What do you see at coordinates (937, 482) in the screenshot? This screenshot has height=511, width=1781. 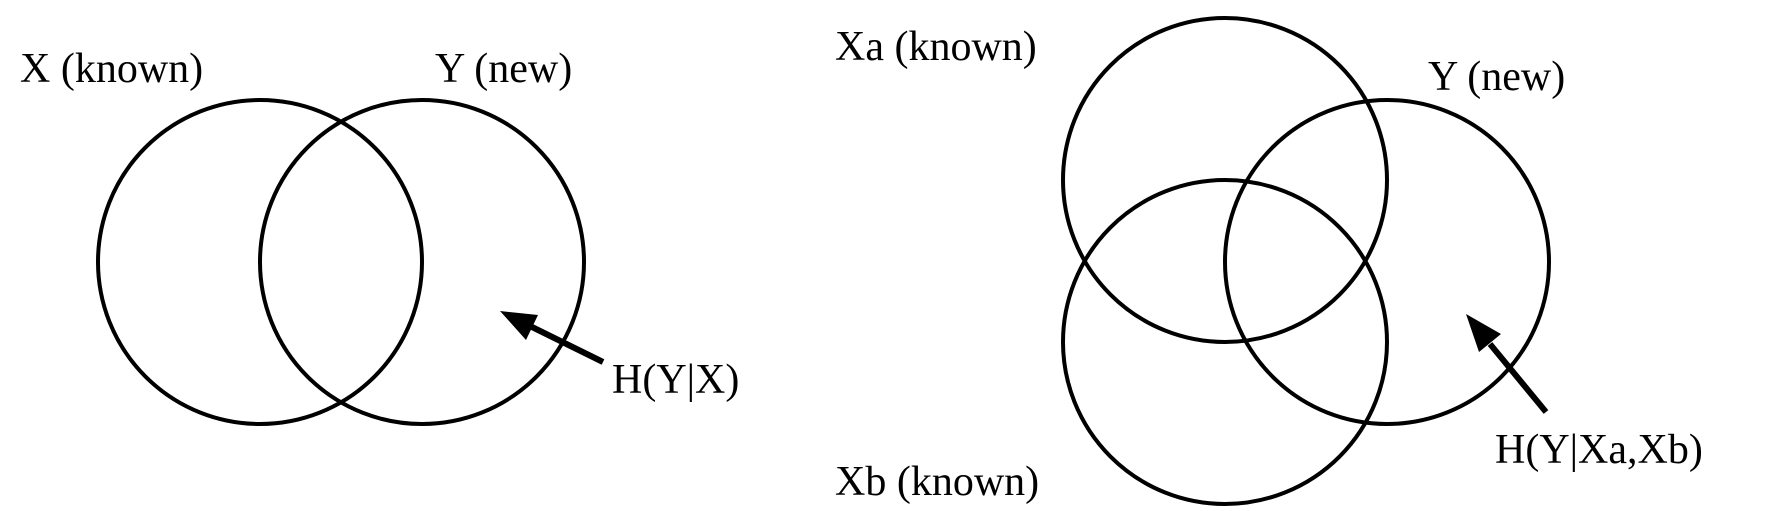 I see `label-xb-known: Xb (known)` at bounding box center [937, 482].